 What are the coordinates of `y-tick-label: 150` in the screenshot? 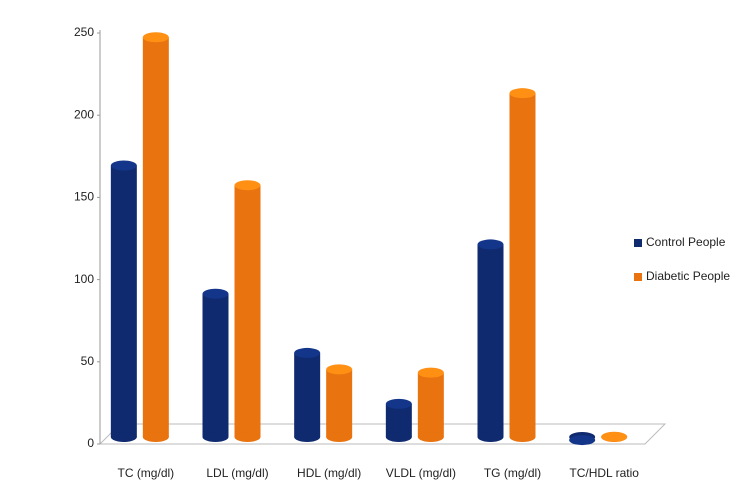 It's located at (84, 197).